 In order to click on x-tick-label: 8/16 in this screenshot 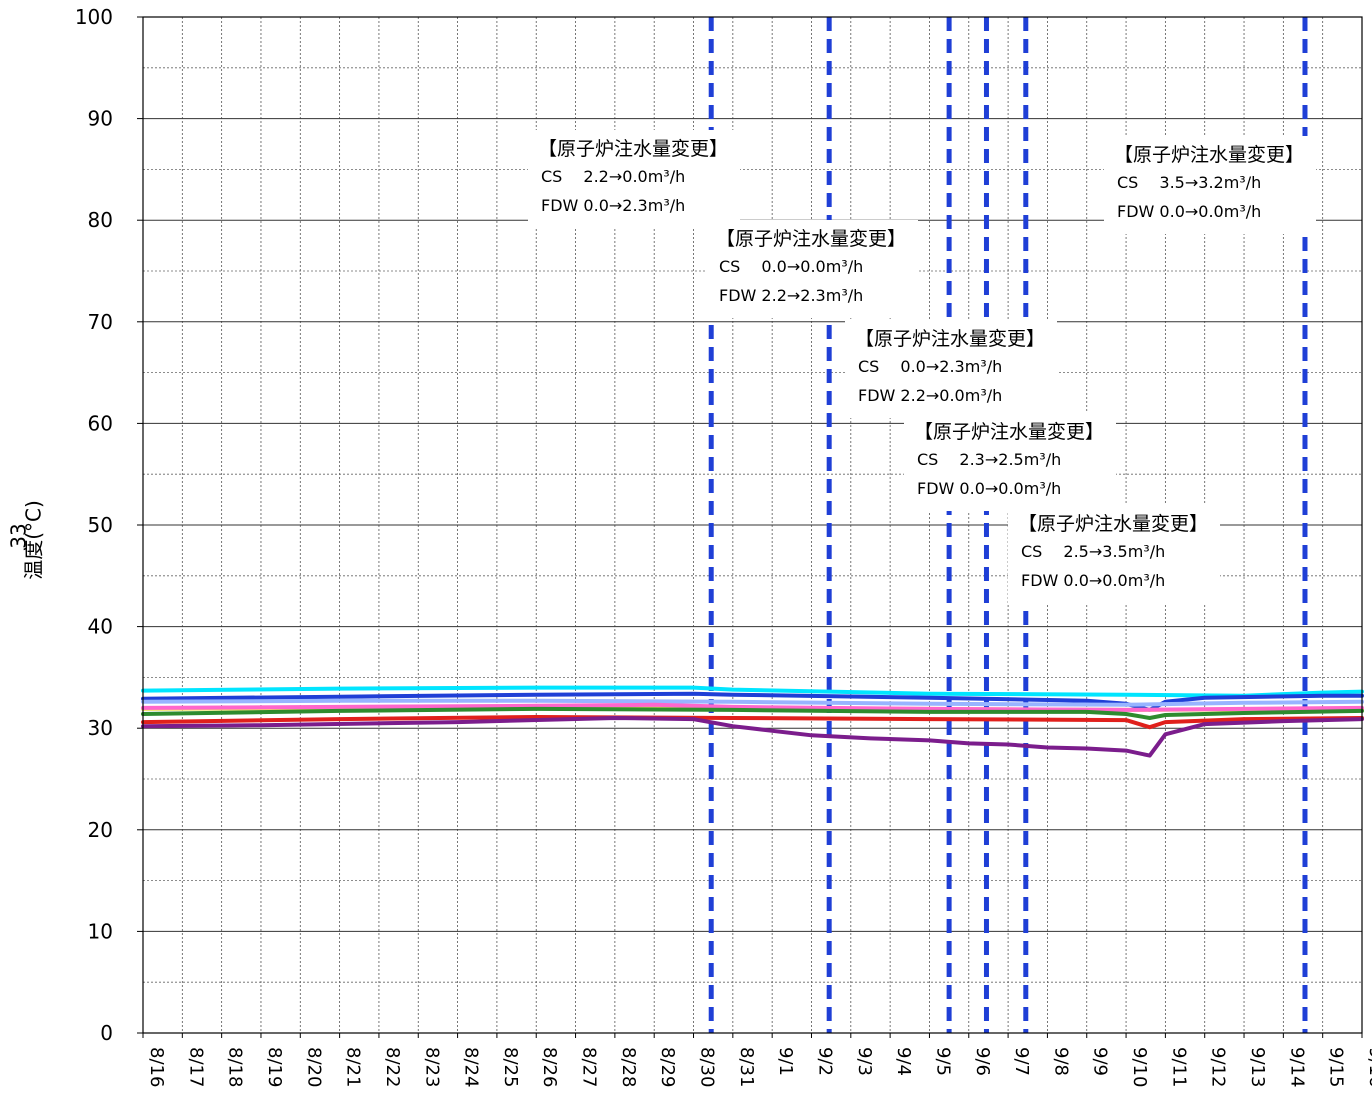, I will do `click(156, 1067)`.